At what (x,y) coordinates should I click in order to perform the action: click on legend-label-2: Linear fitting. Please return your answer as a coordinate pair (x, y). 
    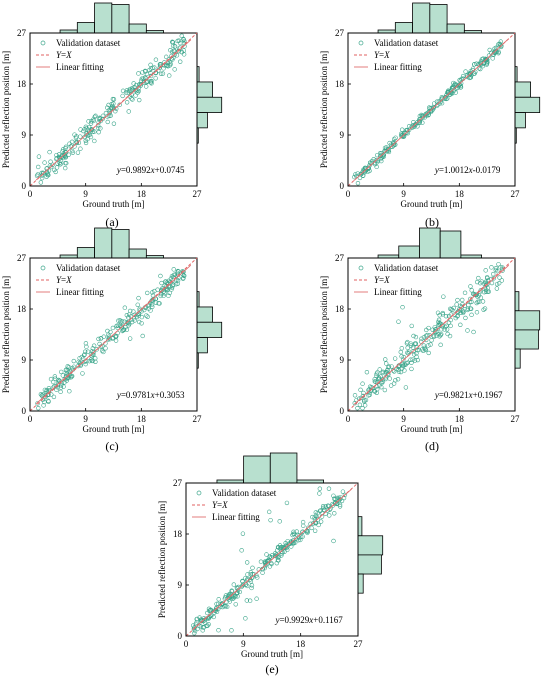
    Looking at the image, I should click on (80, 67).